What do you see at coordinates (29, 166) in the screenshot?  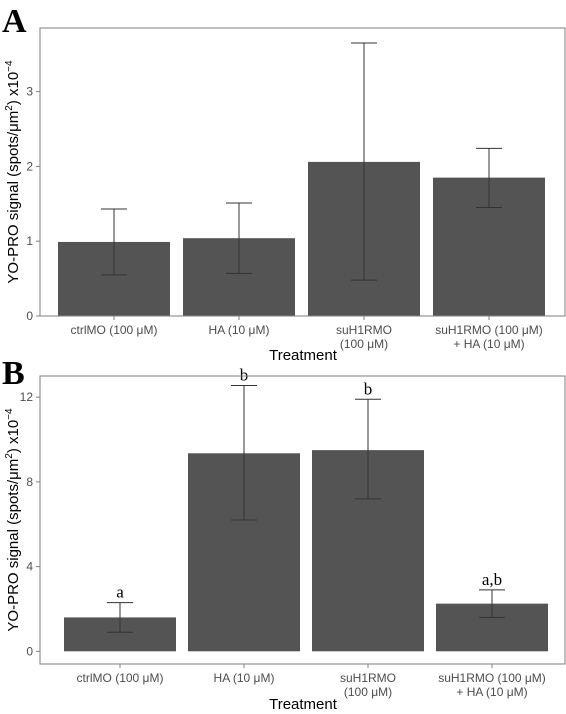 I see `y-tick-label: 2` at bounding box center [29, 166].